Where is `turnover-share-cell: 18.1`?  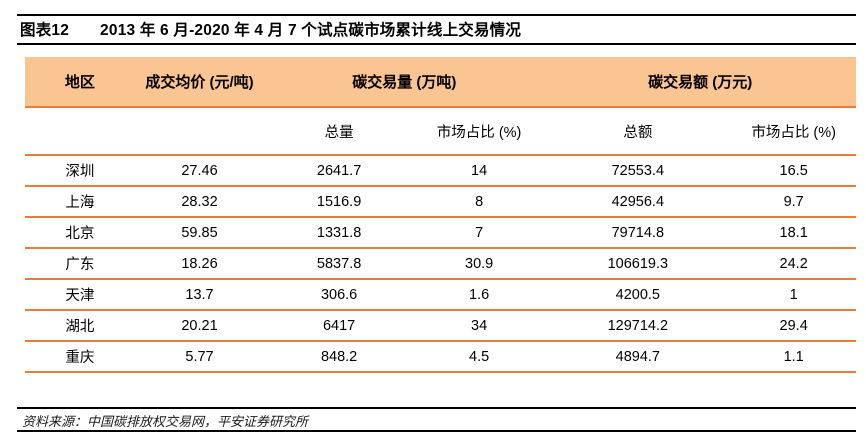 turnover-share-cell: 18.1 is located at coordinates (793, 233).